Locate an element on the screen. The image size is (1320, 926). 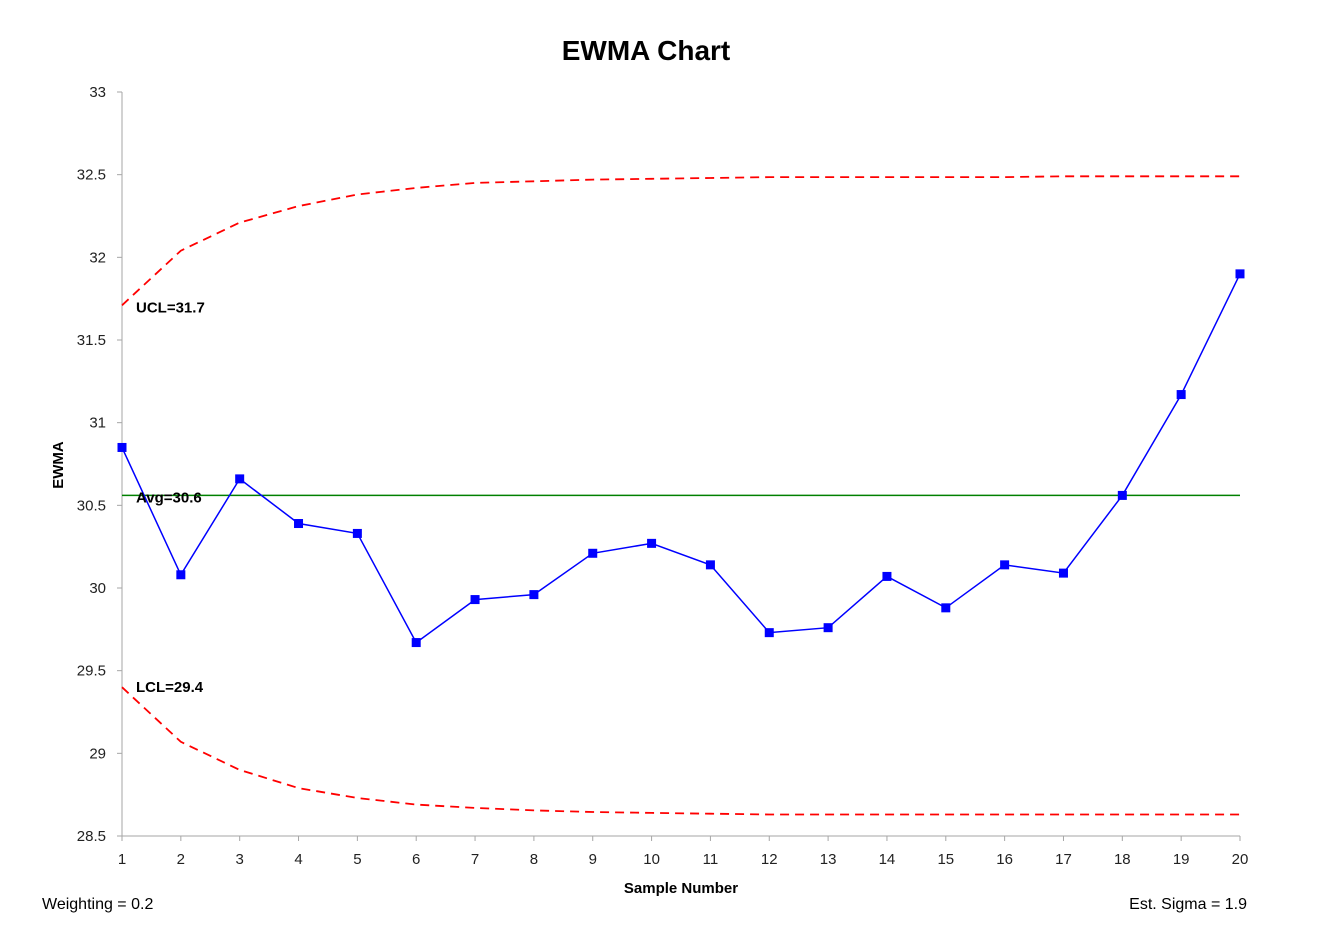
ucl-label: UCL=31.7 is located at coordinates (170, 307).